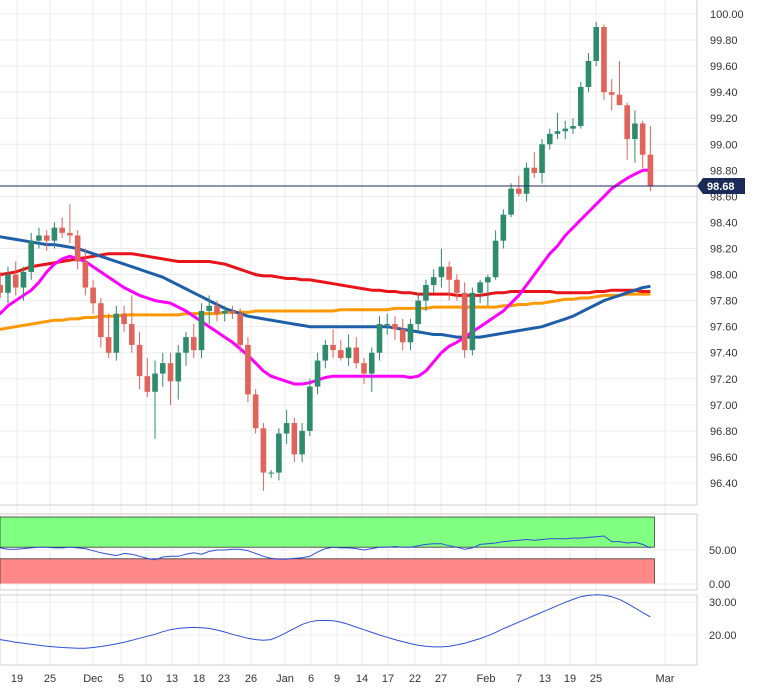 This screenshot has height=692, width=763. I want to click on price-y-tick-label: 97.60, so click(724, 328).